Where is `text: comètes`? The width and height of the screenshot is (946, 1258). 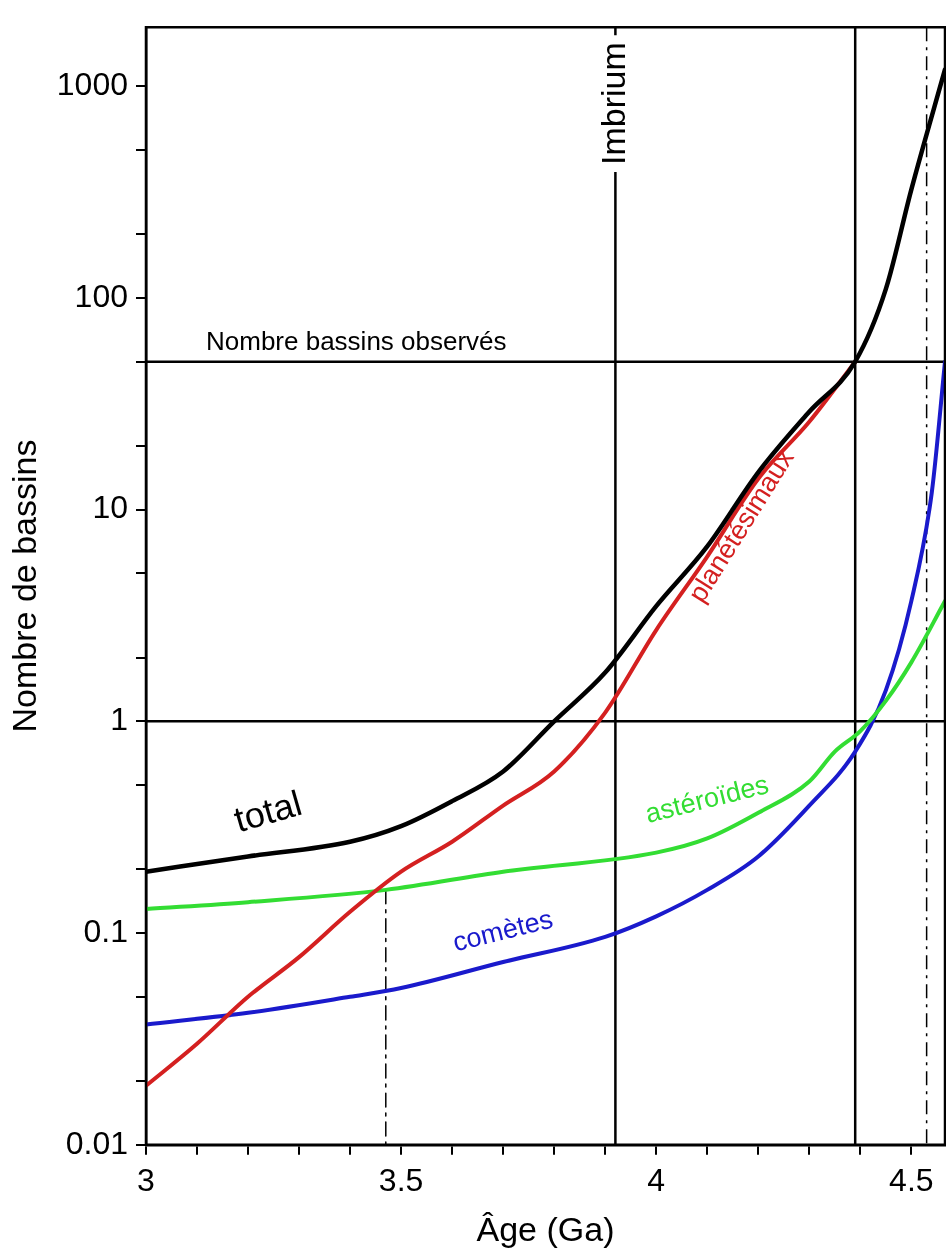 text: comètes is located at coordinates (502, 930).